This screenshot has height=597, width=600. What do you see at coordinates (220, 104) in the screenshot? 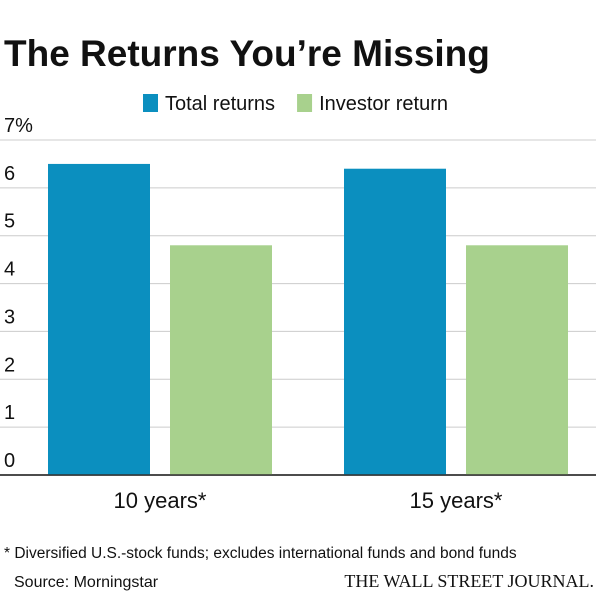
I see `legend-label: Total returns` at bounding box center [220, 104].